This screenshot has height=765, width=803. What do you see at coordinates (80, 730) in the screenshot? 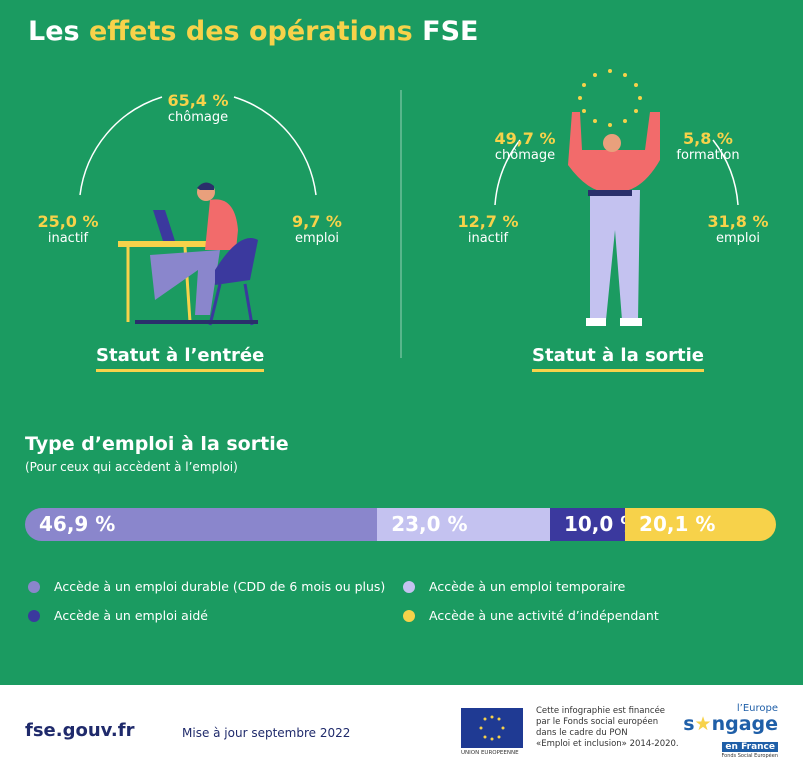
I see `site-link: fse.gouv.fr` at bounding box center [80, 730].